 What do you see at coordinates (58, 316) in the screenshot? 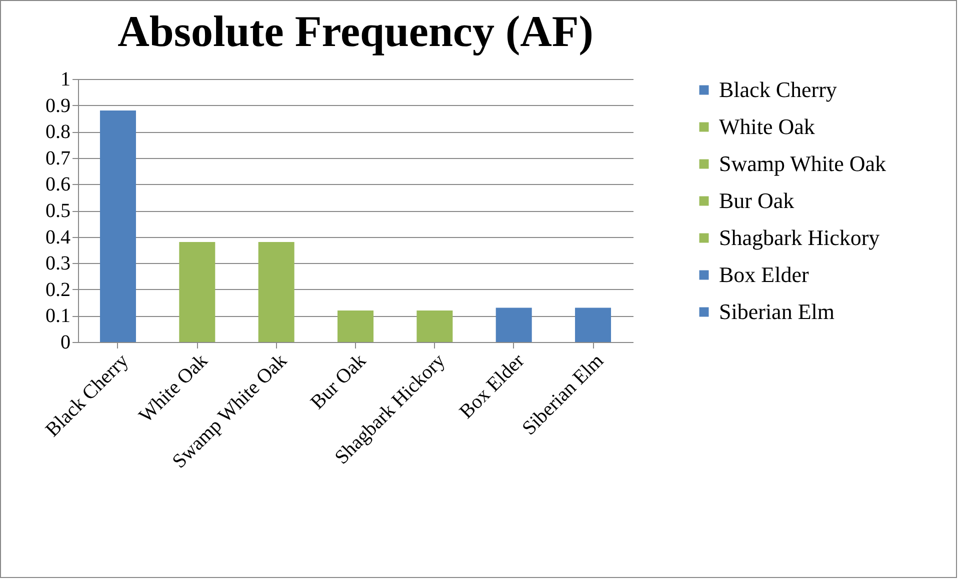
I see `y-tick-label: 0.1` at bounding box center [58, 316].